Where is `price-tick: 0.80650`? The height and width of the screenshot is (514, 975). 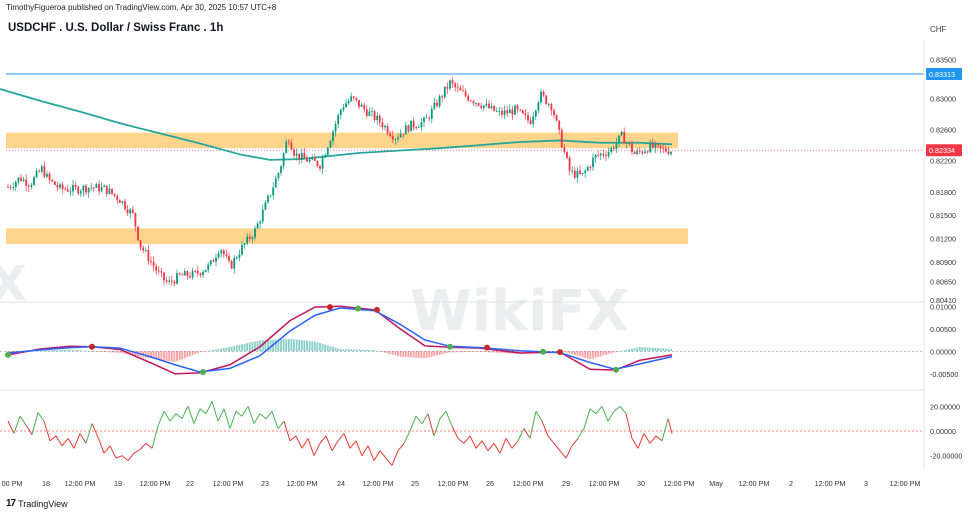 price-tick: 0.80650 is located at coordinates (943, 281).